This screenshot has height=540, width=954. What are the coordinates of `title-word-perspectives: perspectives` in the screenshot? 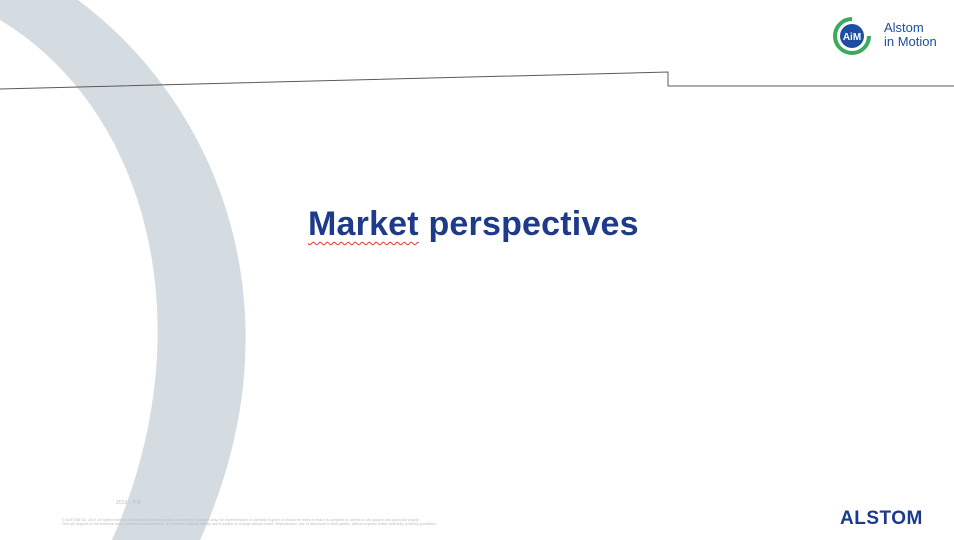 It's located at (533, 224).